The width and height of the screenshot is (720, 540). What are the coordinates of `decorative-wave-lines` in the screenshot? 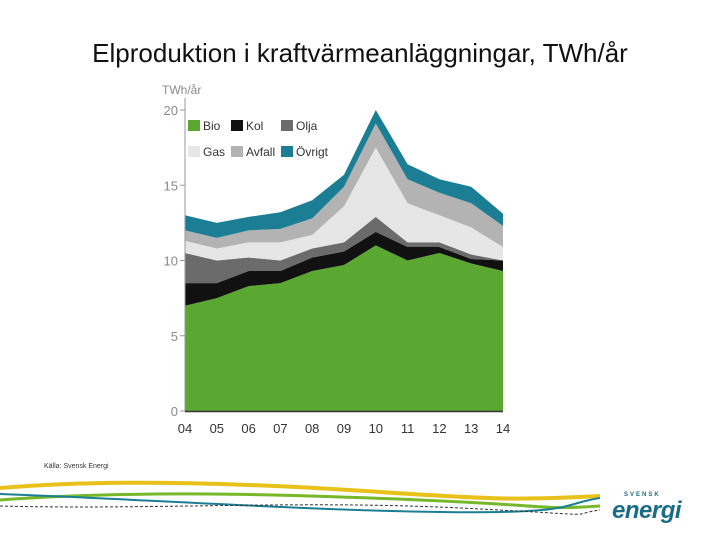 It's located at (300, 497).